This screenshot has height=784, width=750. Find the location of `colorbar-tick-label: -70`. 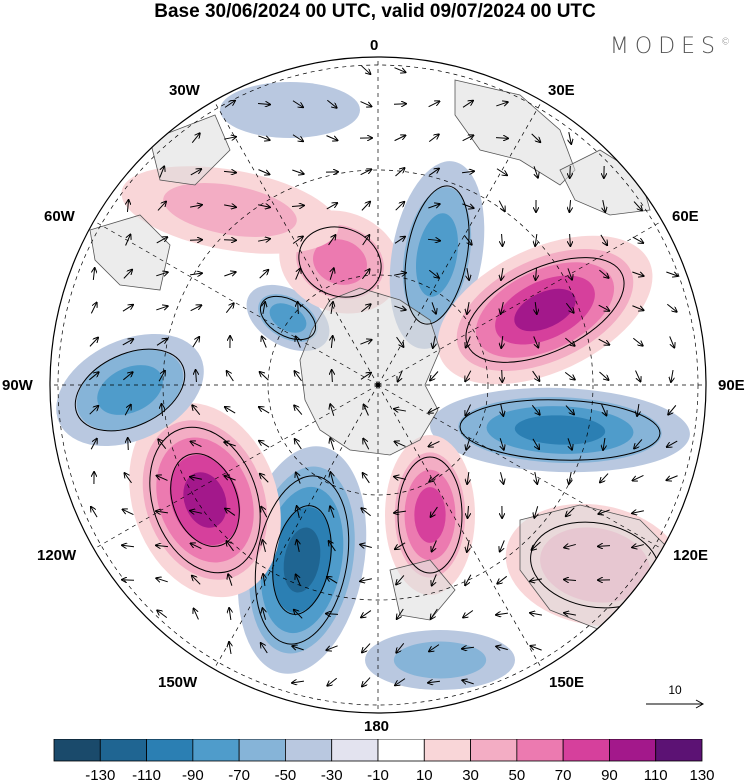

colorbar-tick-label: -70 is located at coordinates (239, 775).